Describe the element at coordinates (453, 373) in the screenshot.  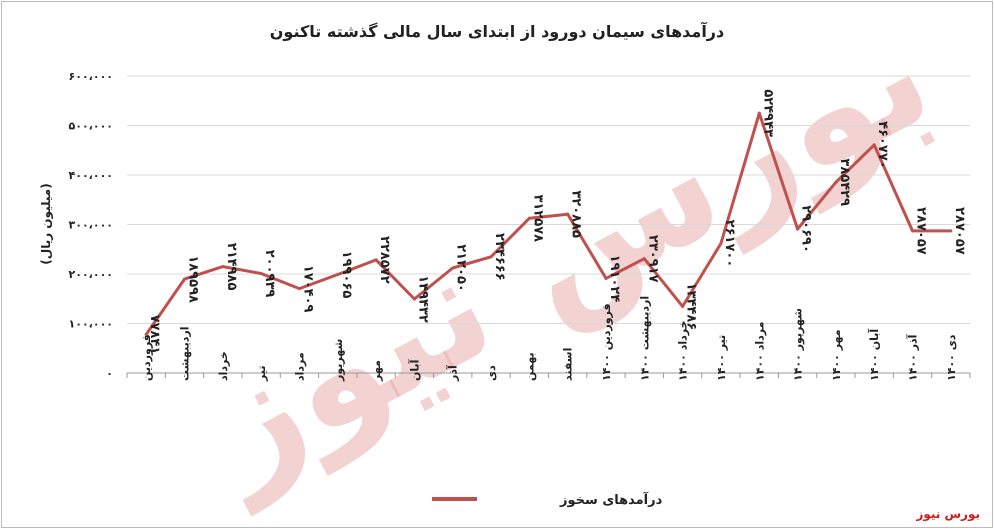
I see `x-tick-label: آذر` at that location.